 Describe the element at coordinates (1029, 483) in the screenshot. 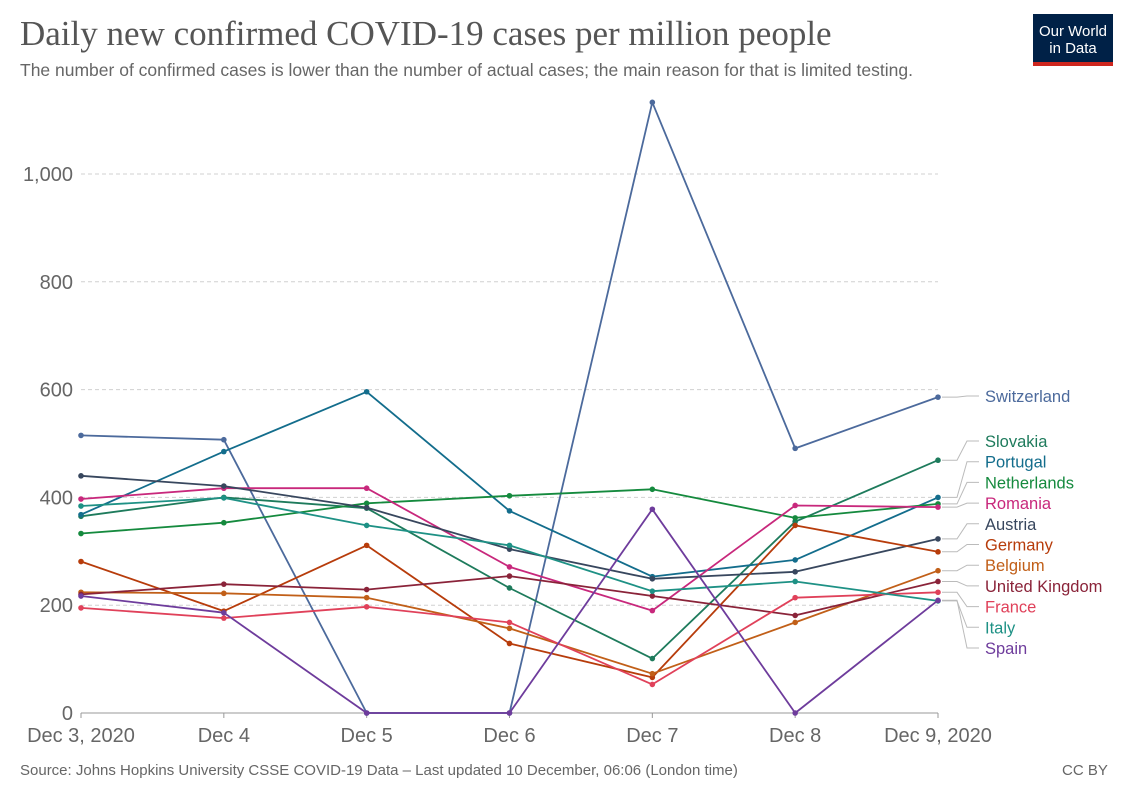

I see `legend-label-netherlands: Netherlands` at that location.